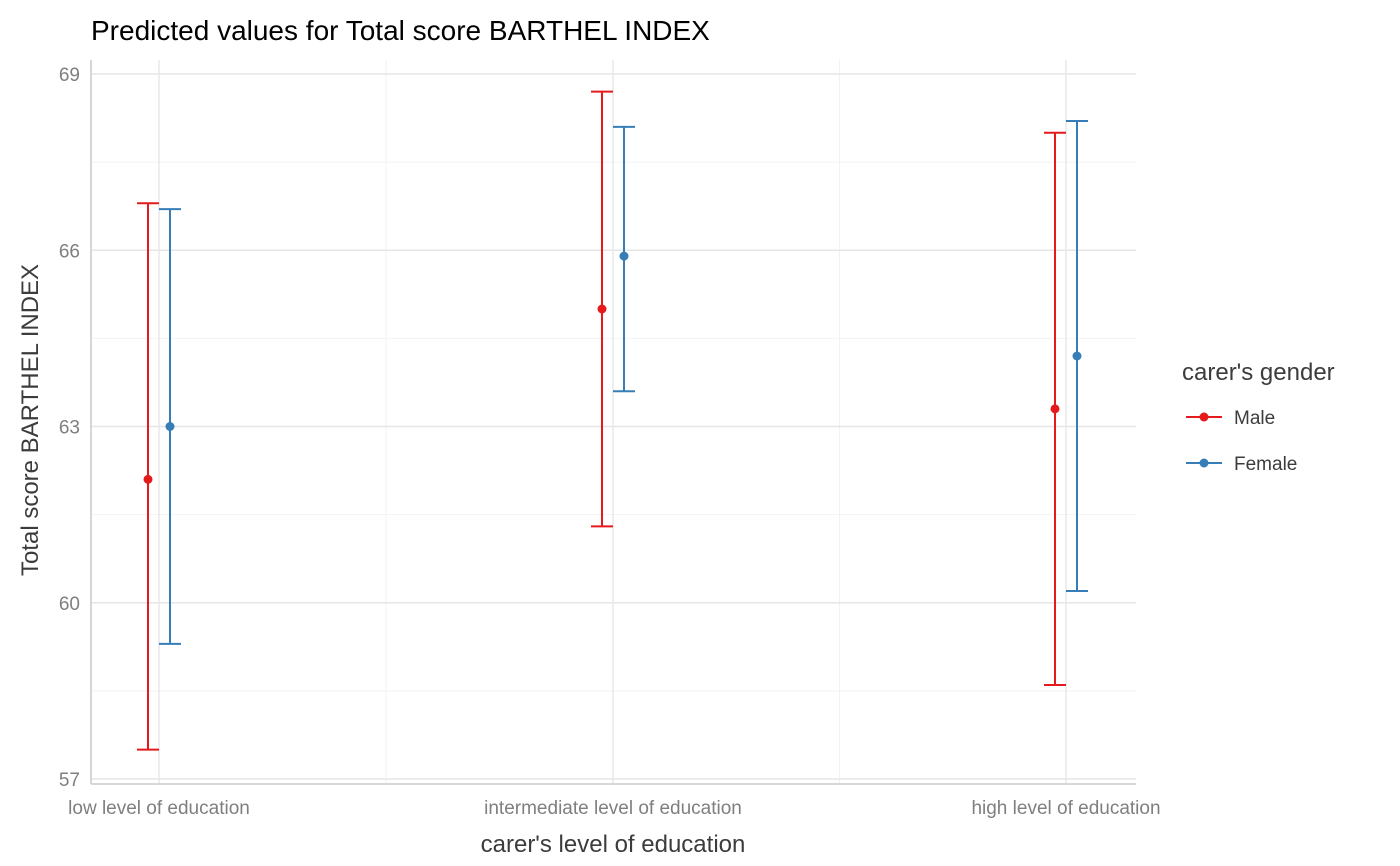  What do you see at coordinates (69, 604) in the screenshot?
I see `y-tick-label: 60` at bounding box center [69, 604].